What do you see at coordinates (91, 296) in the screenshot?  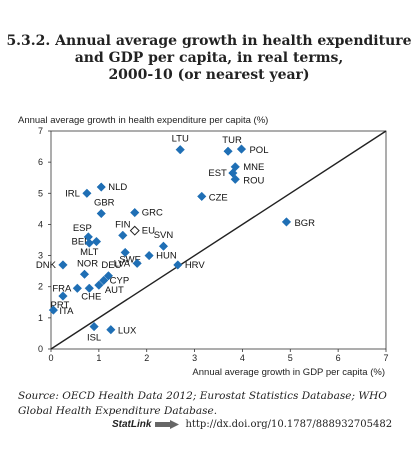 I see `point-label-che: CHE` at bounding box center [91, 296].